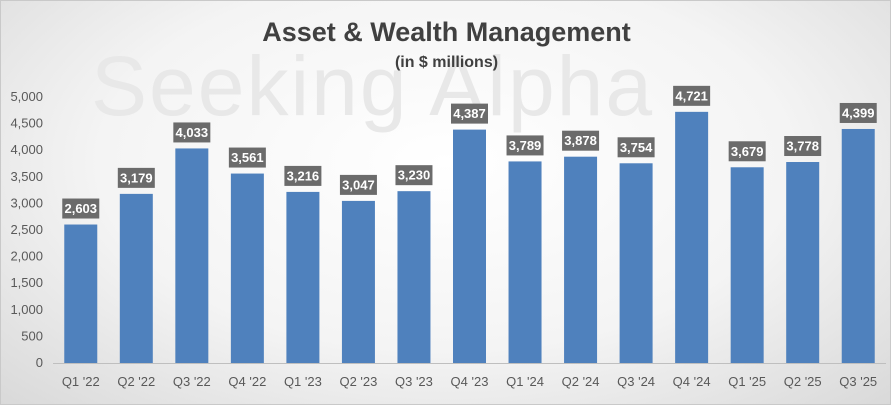 The width and height of the screenshot is (891, 405). What do you see at coordinates (446, 62) in the screenshot?
I see `chart-subtitle: (in $ millions)` at bounding box center [446, 62].